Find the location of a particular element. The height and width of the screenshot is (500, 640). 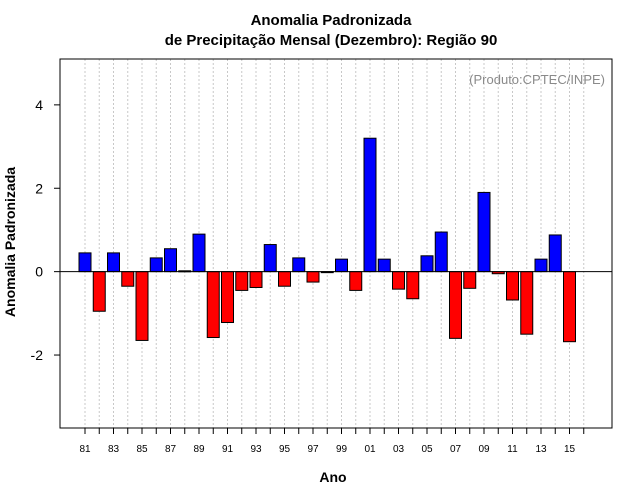

y-axis: -2 0 2 4 is located at coordinates (45, 230).